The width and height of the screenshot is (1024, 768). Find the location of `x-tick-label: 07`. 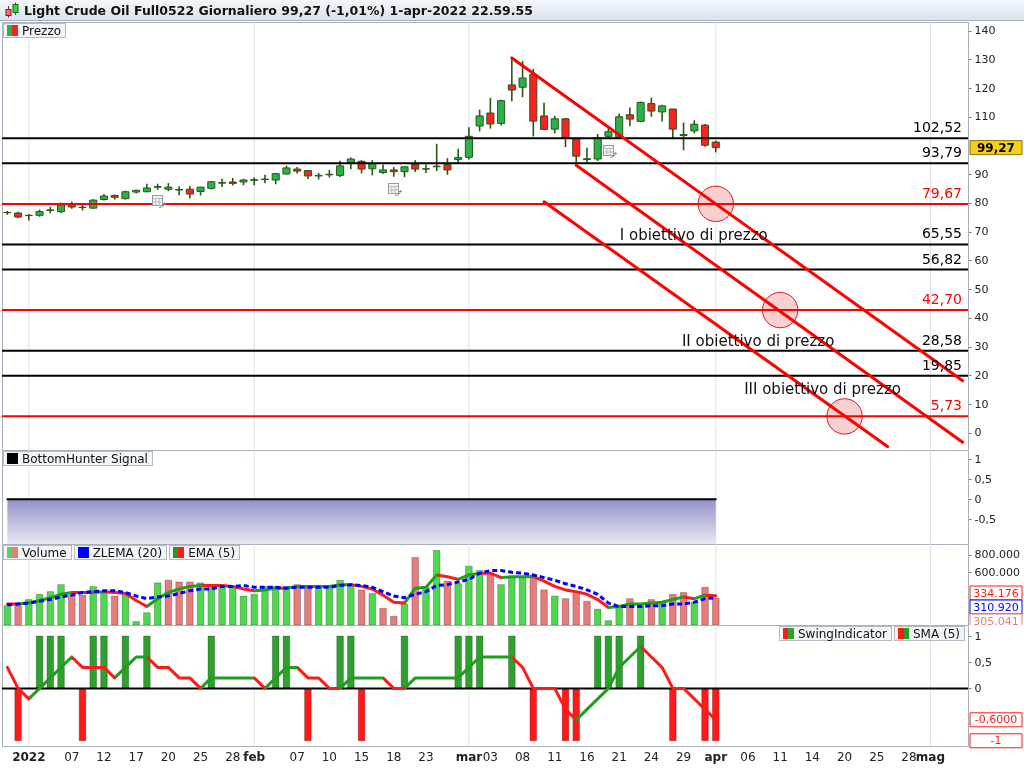

x-tick-label: 07 is located at coordinates (72, 756).